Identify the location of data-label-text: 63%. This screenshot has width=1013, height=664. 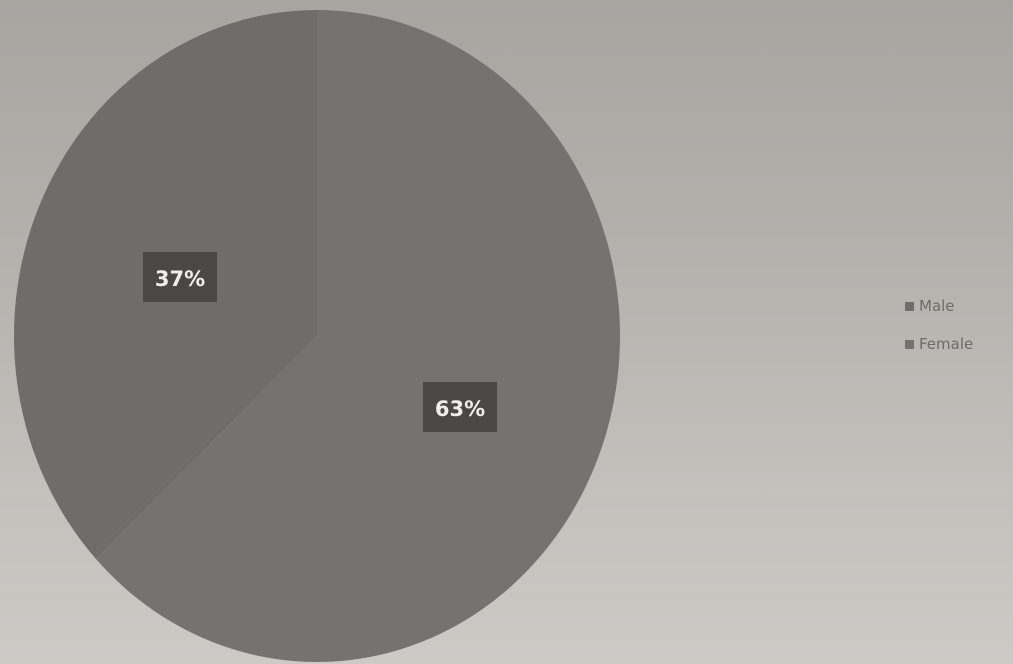
(460, 409).